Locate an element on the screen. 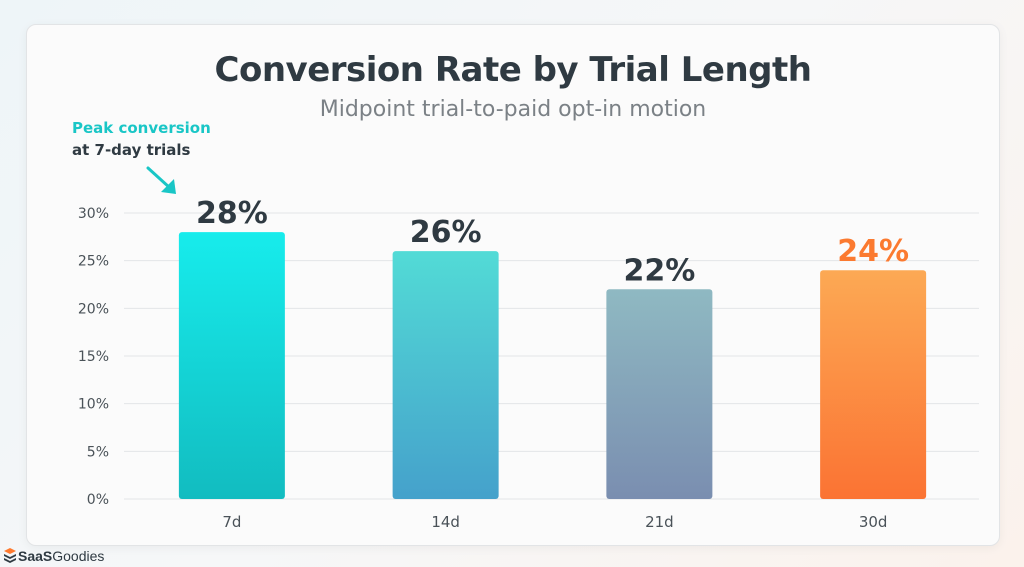  value-label-14d: 26% is located at coordinates (446, 232).